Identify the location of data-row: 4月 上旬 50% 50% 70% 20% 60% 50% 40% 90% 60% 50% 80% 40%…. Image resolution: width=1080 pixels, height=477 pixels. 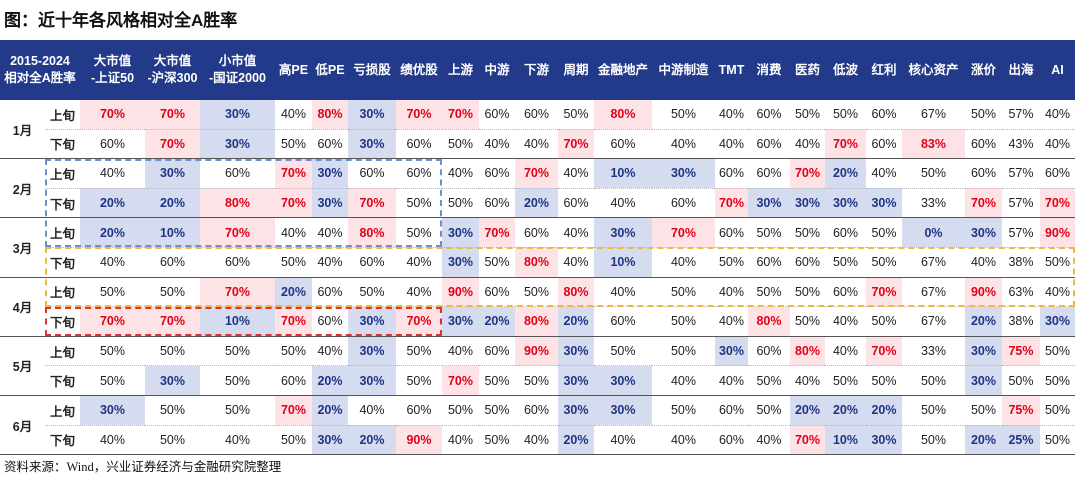
(537, 307).